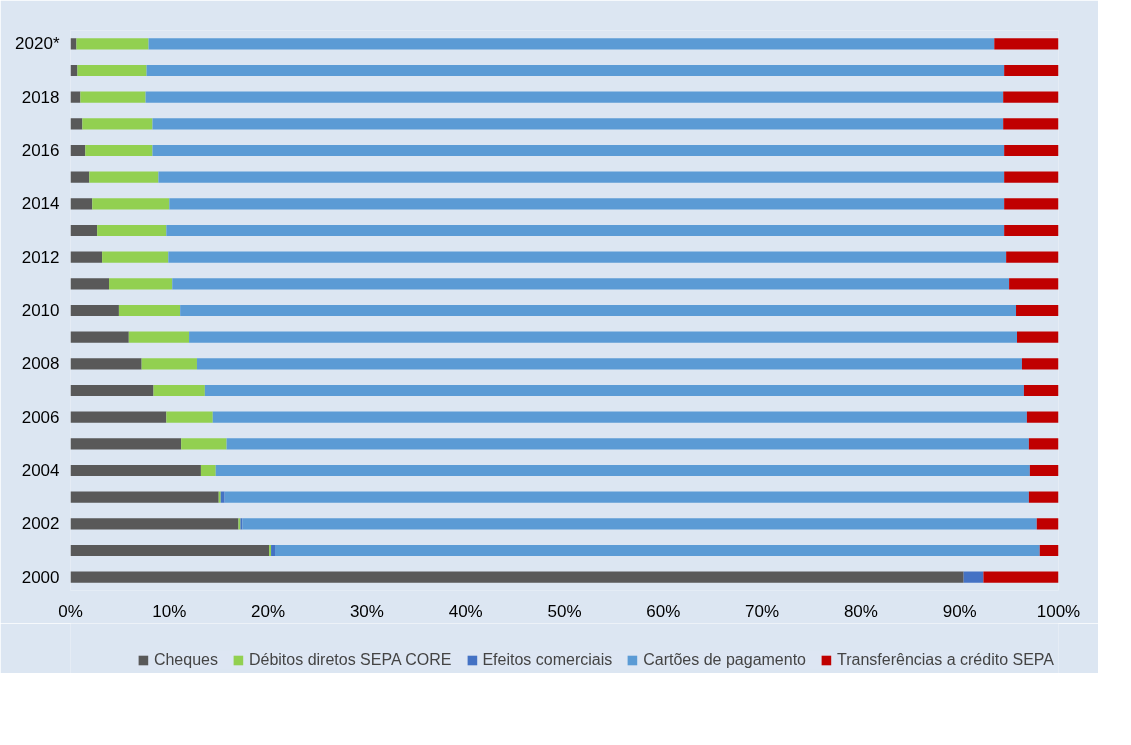  What do you see at coordinates (37, 44) in the screenshot?
I see `y-tick-label: 2020*` at bounding box center [37, 44].